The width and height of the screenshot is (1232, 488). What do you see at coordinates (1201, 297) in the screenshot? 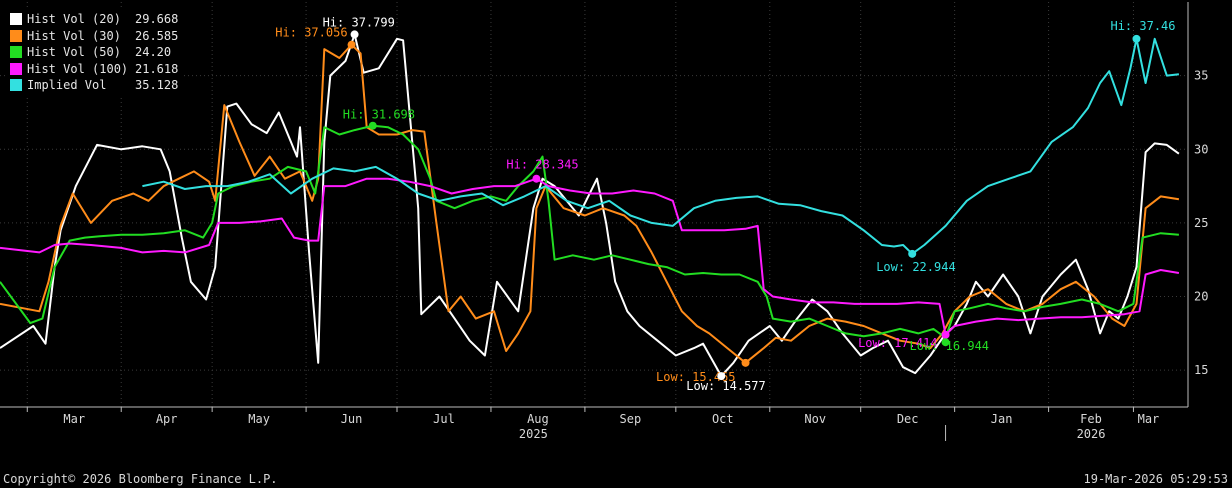
I see `y-tick-label: 20` at bounding box center [1201, 297].